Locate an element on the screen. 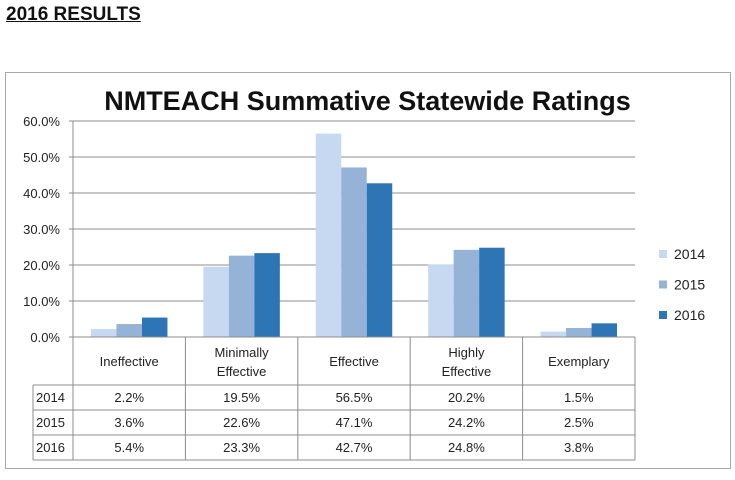 The height and width of the screenshot is (480, 735). table-row-label: 2016 is located at coordinates (50, 447).